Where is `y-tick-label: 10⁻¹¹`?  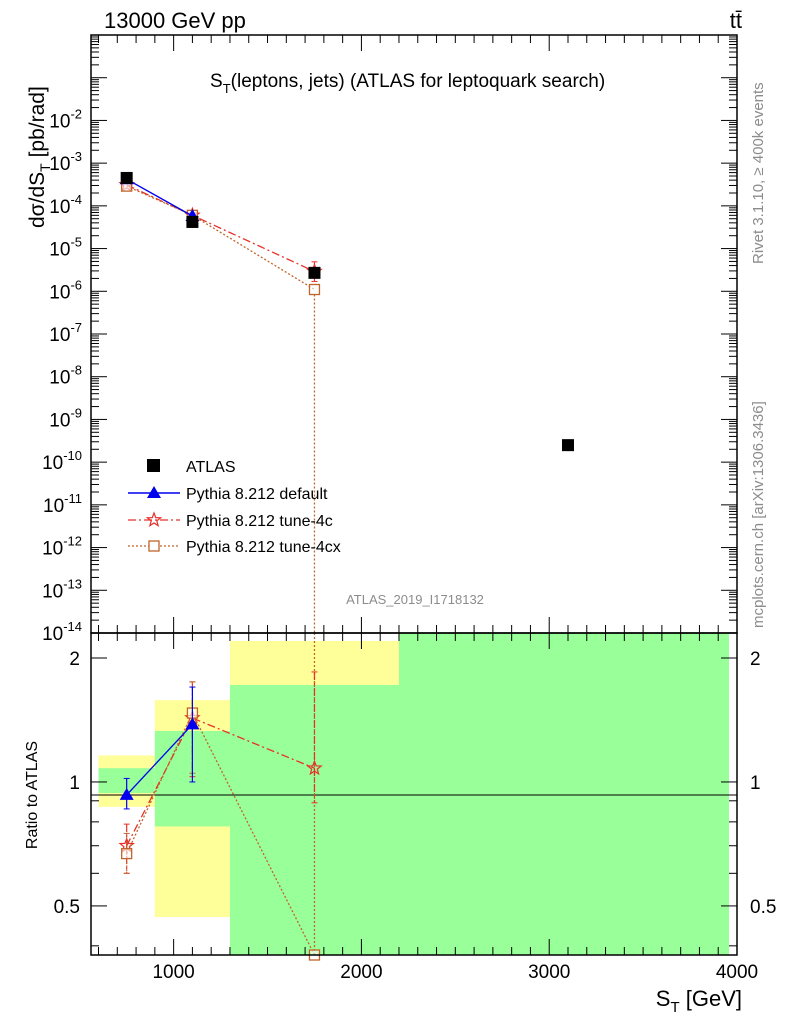
y-tick-label: 10⁻¹¹ is located at coordinates (62, 504).